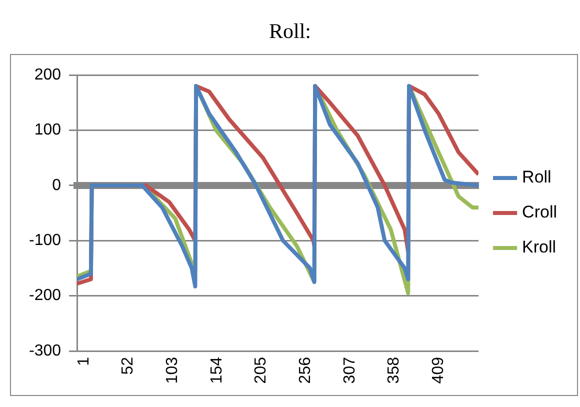 The width and height of the screenshot is (580, 407). I want to click on x-tick-label: 103, so click(173, 370).